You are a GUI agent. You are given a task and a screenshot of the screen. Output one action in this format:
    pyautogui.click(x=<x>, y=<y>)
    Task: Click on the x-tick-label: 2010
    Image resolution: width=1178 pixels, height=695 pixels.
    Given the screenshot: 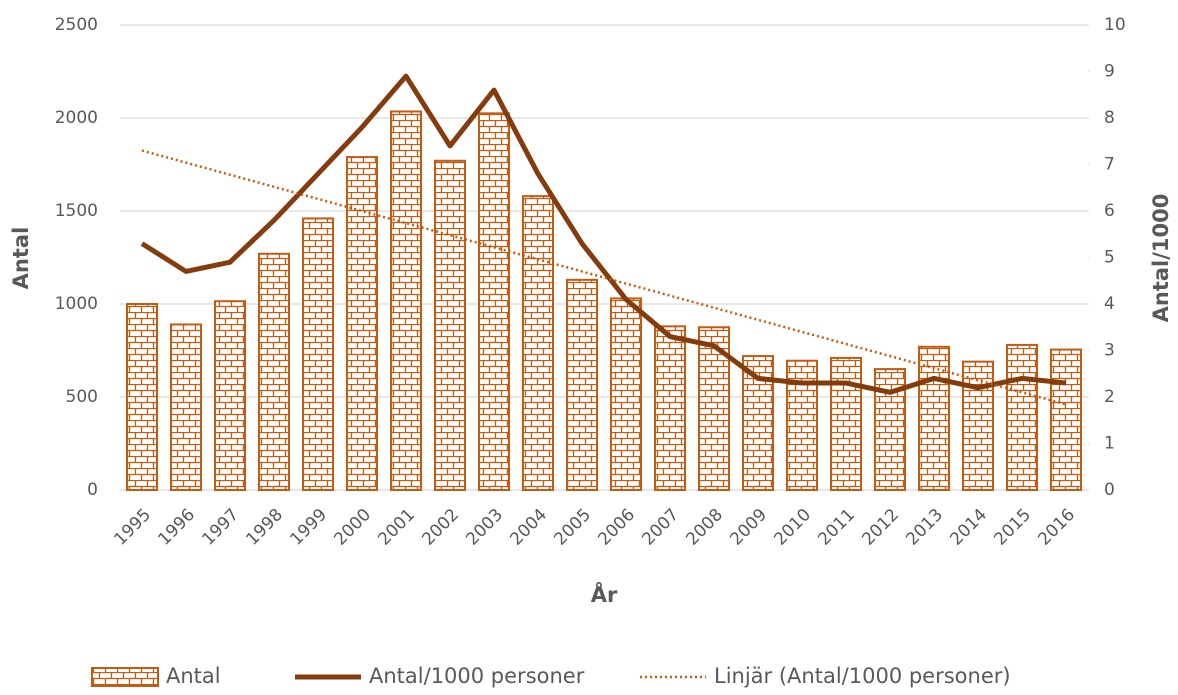 What is the action you would take?
    pyautogui.click(x=792, y=527)
    